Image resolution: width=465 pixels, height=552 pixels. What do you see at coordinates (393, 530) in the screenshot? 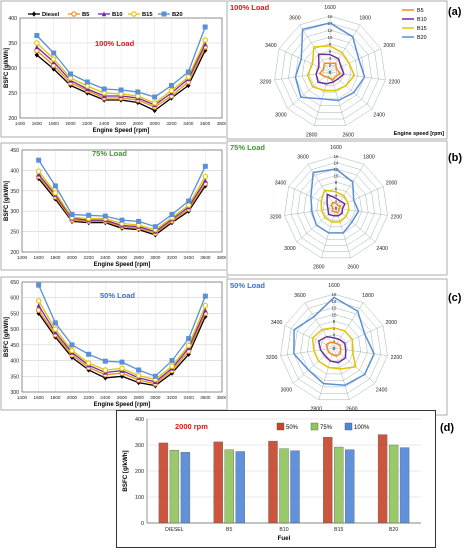
I see `x-tick-label: B20` at bounding box center [393, 530].